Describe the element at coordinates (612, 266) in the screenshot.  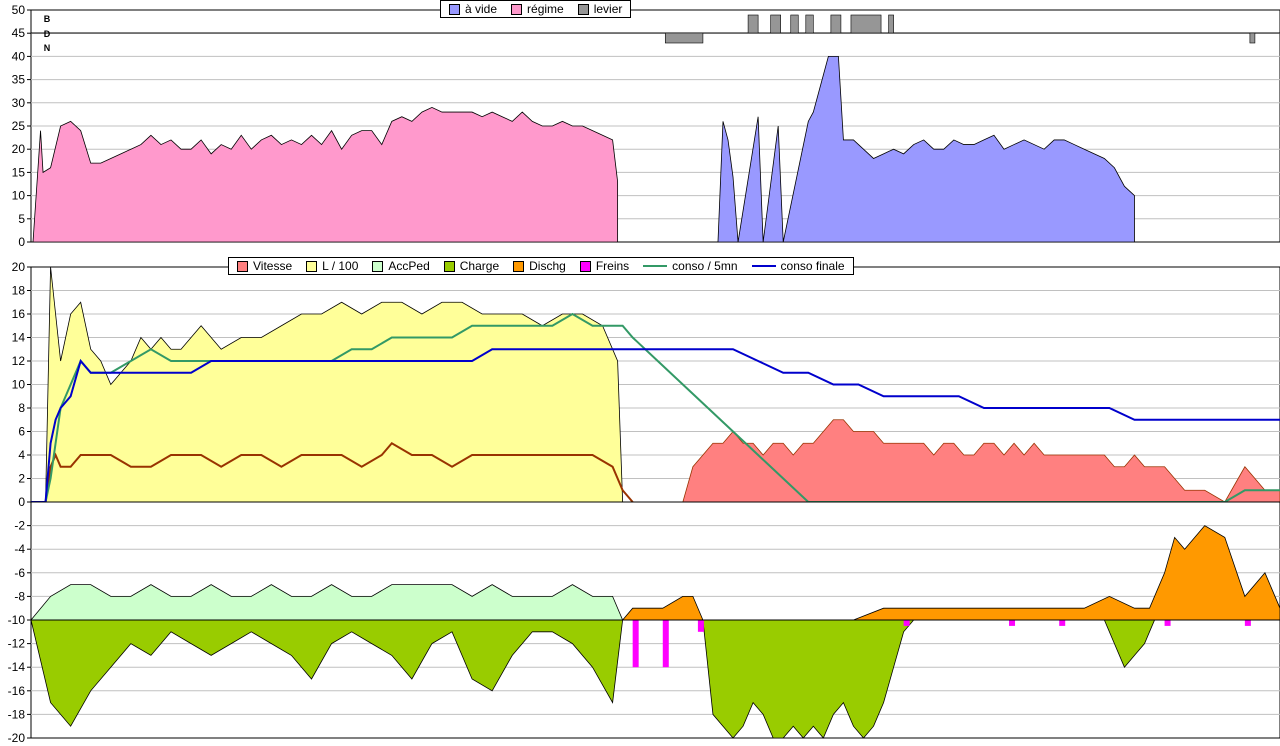
I see `legend-label: Freins` at that location.